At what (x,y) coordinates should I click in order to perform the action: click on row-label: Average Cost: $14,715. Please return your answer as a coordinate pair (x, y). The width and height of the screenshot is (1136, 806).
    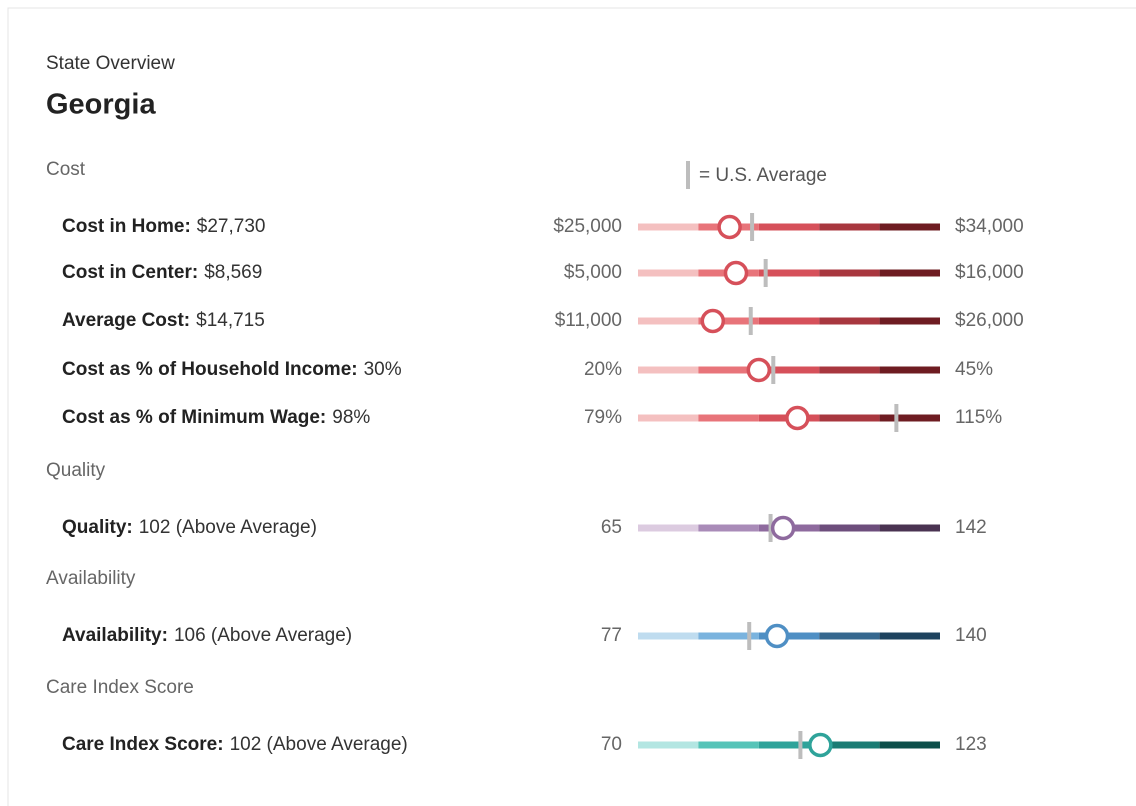
    Looking at the image, I should click on (163, 320).